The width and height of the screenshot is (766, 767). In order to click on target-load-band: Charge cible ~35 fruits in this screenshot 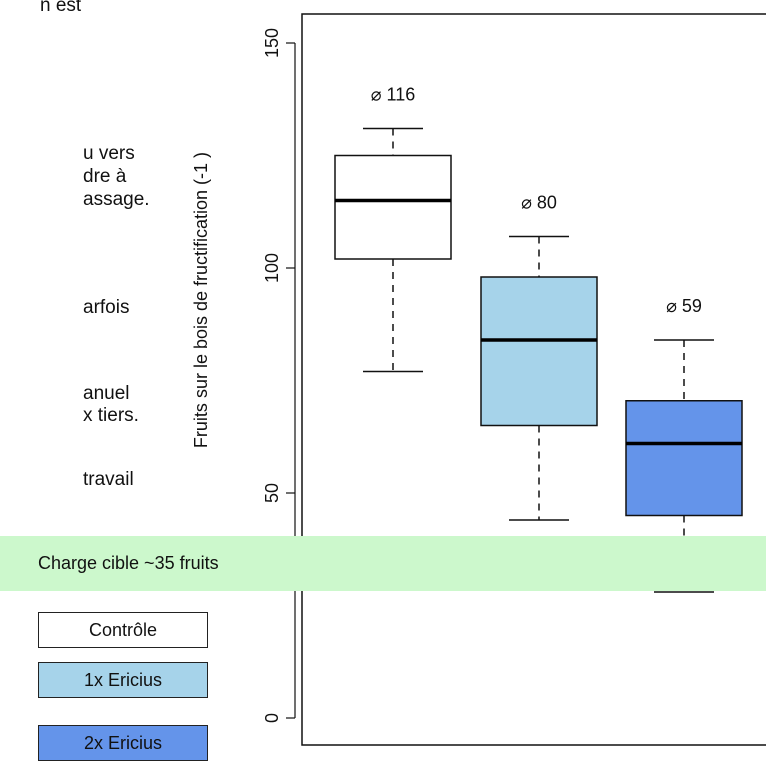, I will do `click(383, 563)`.